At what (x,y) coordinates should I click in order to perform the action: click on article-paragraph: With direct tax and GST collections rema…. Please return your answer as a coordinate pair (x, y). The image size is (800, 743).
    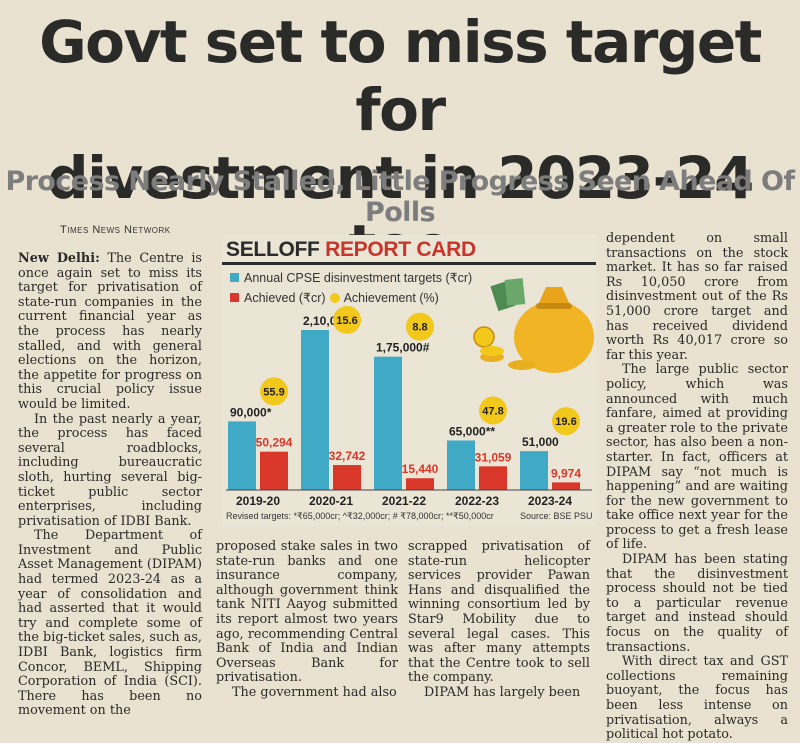
    Looking at the image, I should click on (697, 698).